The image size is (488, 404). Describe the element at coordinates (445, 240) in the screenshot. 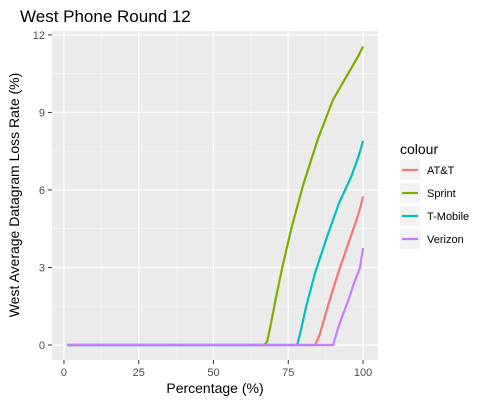

I see `legend-label-verizon: Verizon` at that location.